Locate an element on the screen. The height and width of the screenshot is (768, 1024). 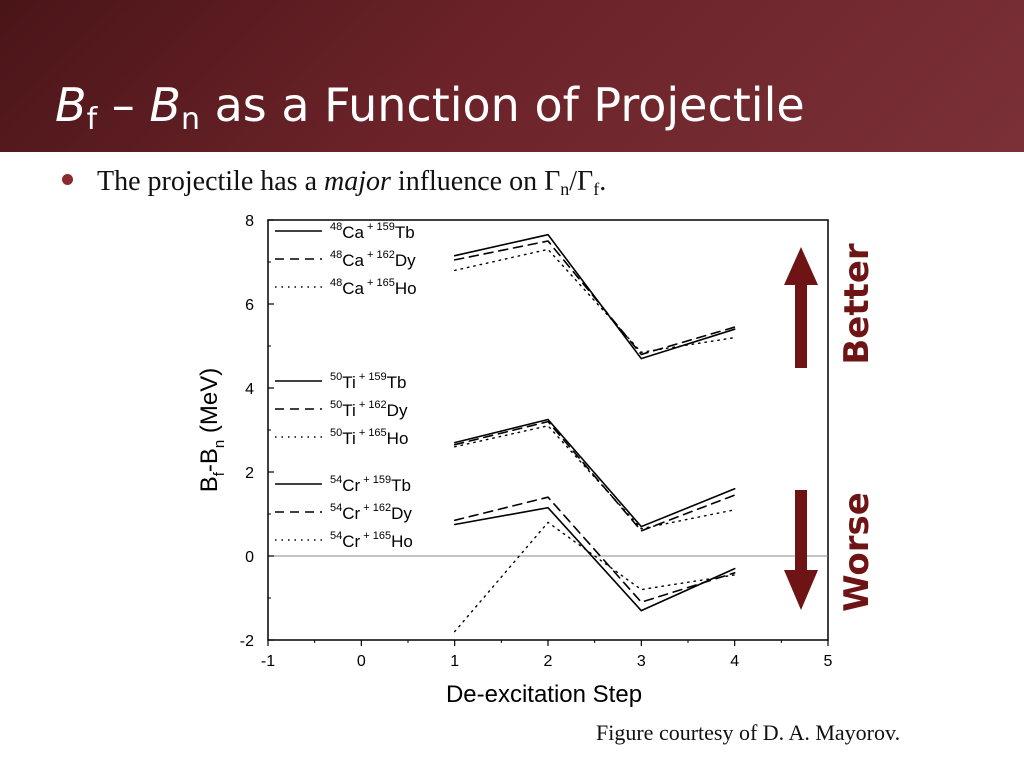
legend-entry: 50Ti + 165Ho is located at coordinates (369, 437).